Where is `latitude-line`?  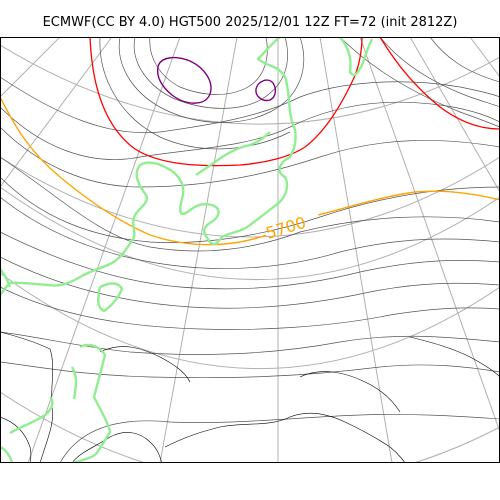
latitude-line is located at coordinates (250, 427).